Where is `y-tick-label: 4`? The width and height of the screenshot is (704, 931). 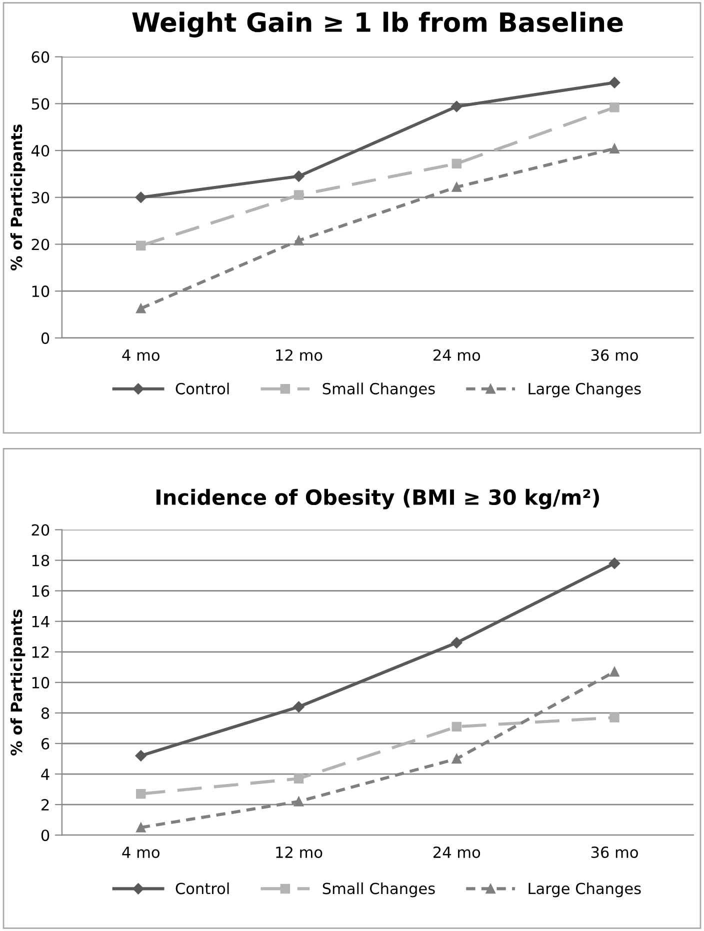
y-tick-label: 4 is located at coordinates (45, 774).